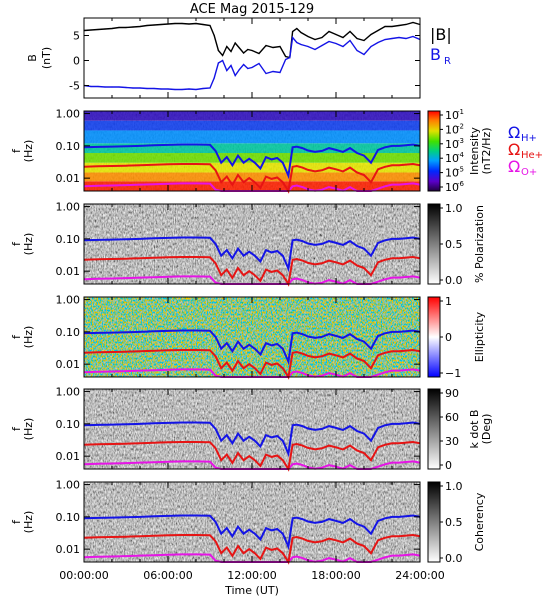 The height and width of the screenshot is (600, 550). Describe the element at coordinates (461, 155) in the screenshot. I see `colorbar-tick-exponent: -4` at that location.